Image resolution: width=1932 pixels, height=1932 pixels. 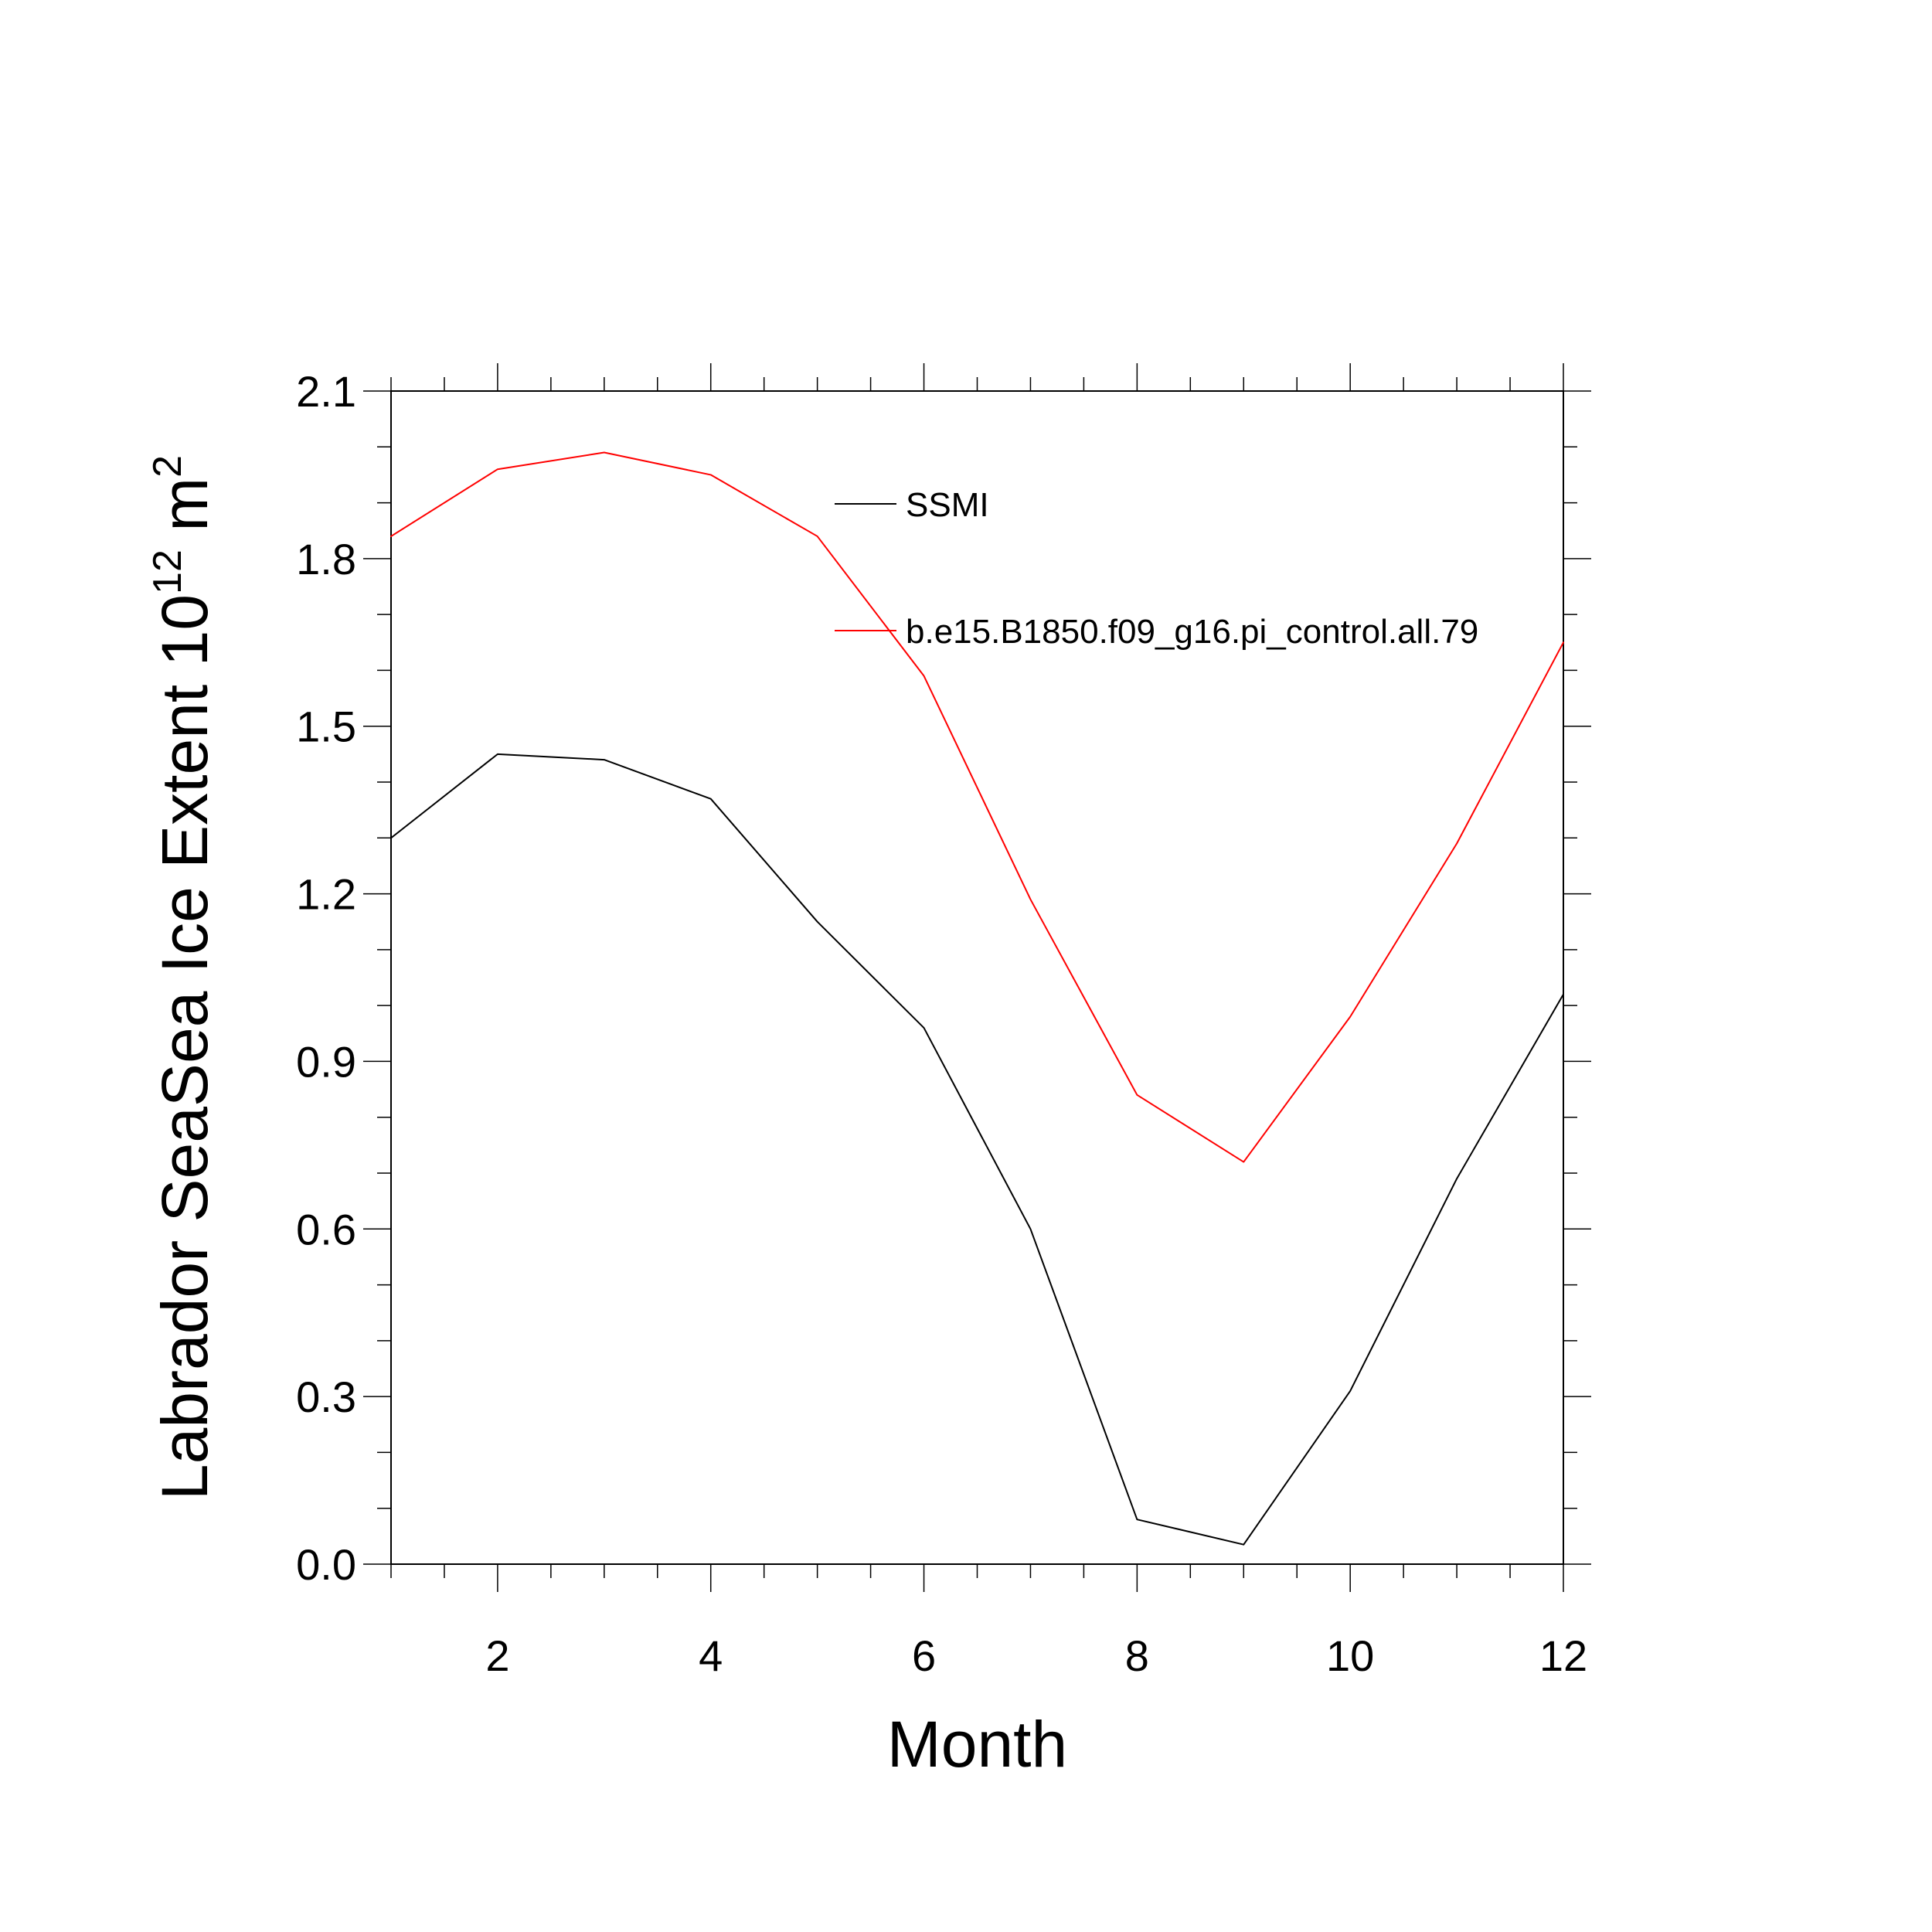 I want to click on y-tick-labels: 0.0 0.3 0.6 0.9 1.2 1.5 1.8 2.1, so click(x=326, y=978).